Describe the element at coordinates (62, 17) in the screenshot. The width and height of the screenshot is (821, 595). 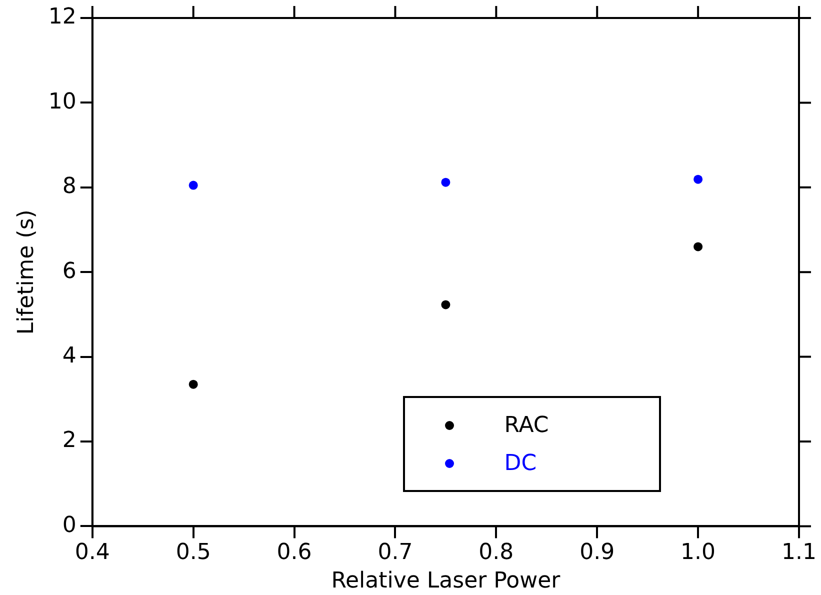
I see `y-tick-label: 12` at that location.